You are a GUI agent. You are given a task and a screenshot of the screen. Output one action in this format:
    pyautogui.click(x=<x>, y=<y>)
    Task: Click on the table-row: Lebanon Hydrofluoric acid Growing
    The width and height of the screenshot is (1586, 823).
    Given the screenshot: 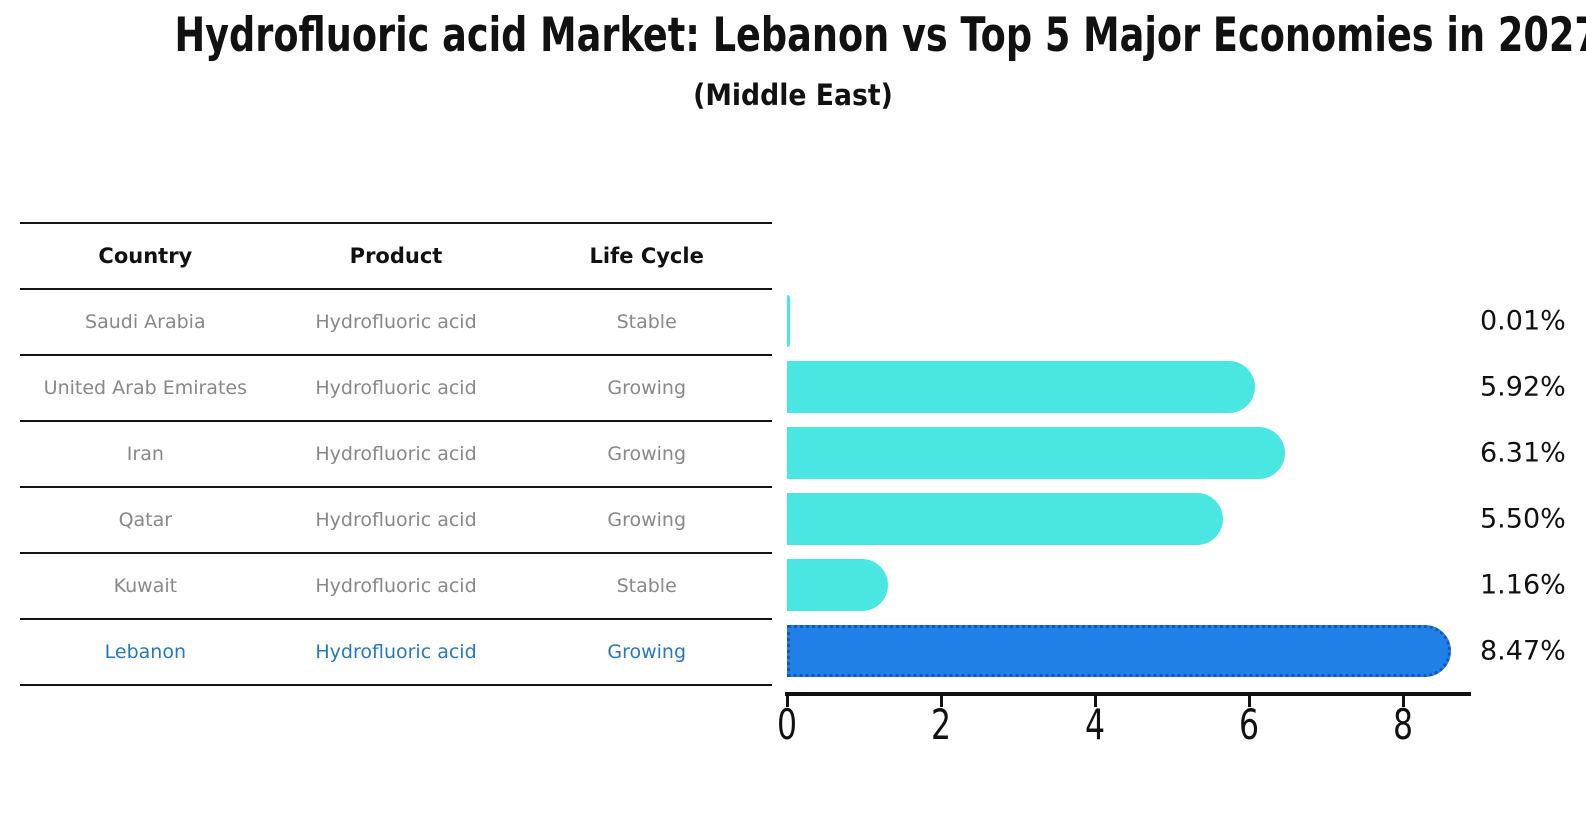 What is the action you would take?
    pyautogui.click(x=396, y=651)
    